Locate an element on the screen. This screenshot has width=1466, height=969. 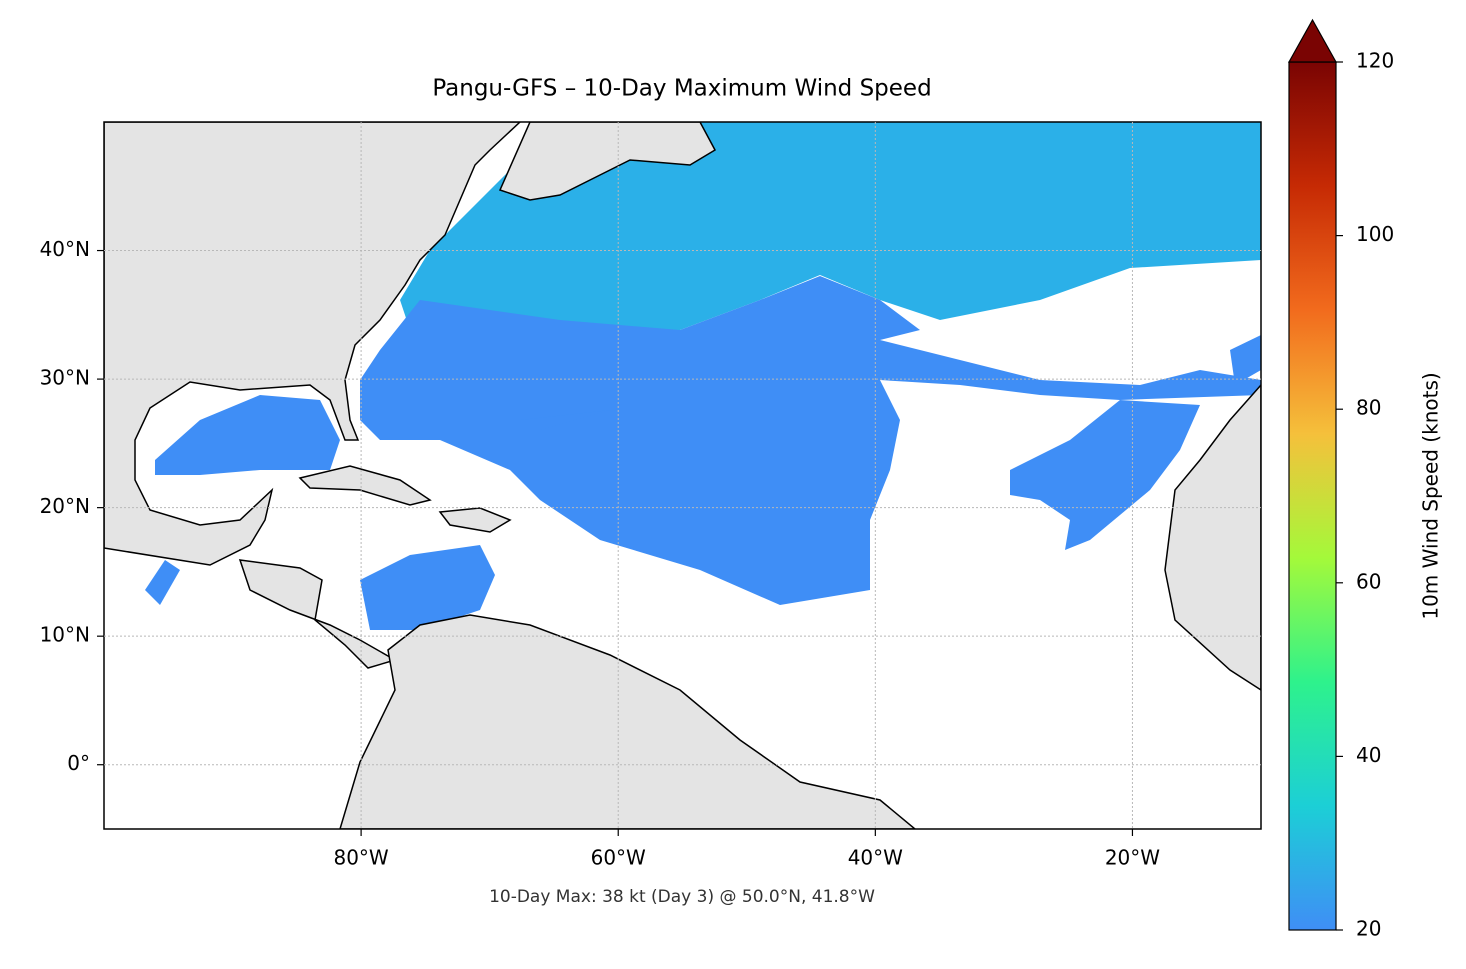
colorbar-tick-label: 80 is located at coordinates (1368, 408).